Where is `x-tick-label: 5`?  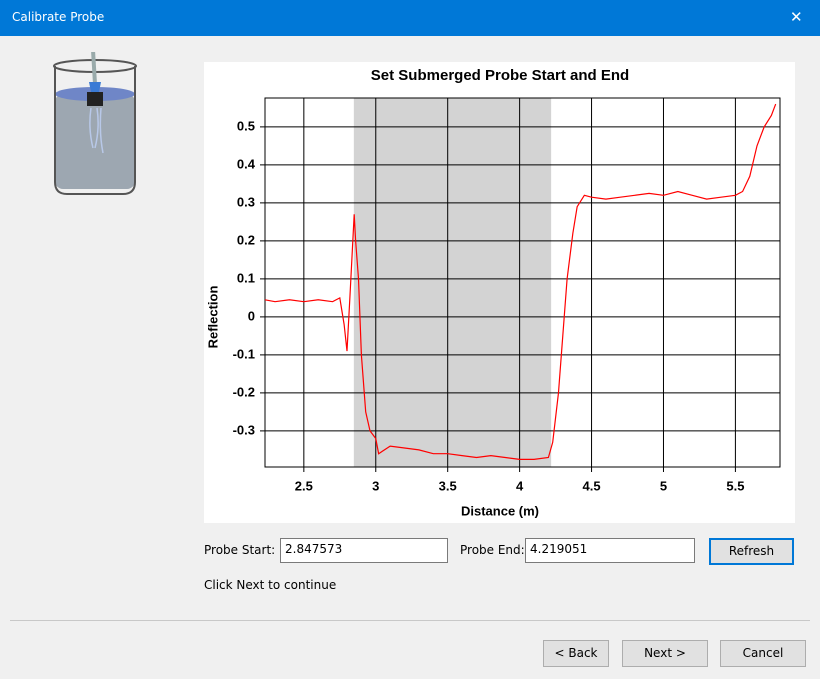 x-tick-label: 5 is located at coordinates (663, 485).